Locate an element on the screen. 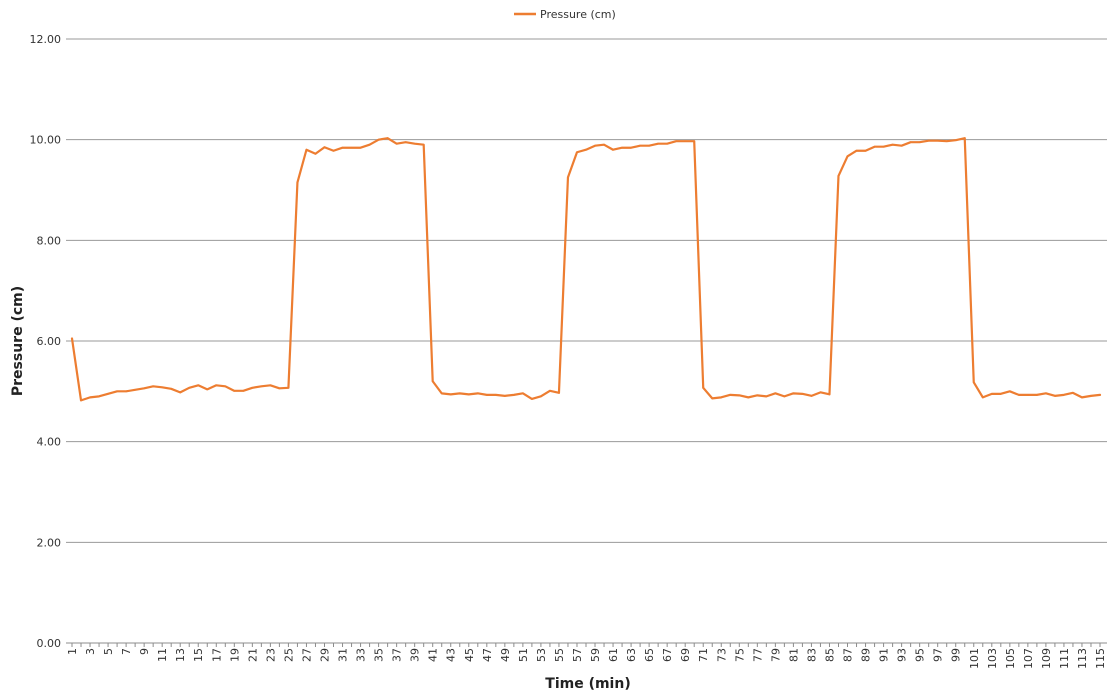  x-tick-label: 43 is located at coordinates (451, 655).